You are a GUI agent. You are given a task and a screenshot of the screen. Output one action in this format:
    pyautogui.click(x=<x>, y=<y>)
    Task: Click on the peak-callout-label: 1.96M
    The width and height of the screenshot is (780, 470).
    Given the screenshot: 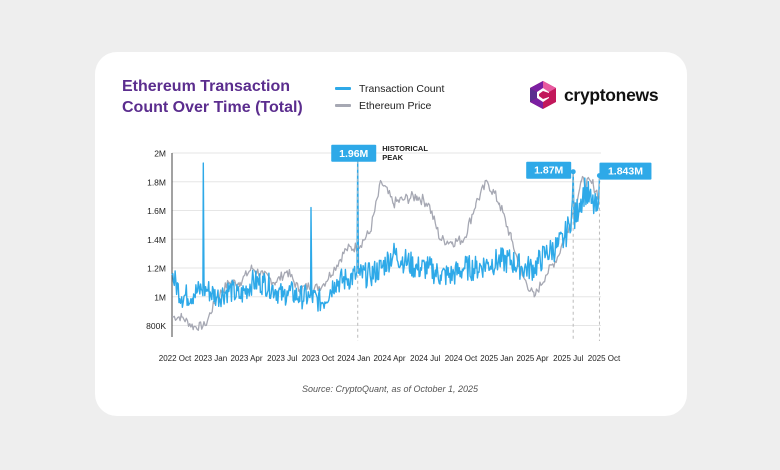 What is the action you would take?
    pyautogui.click(x=353, y=154)
    